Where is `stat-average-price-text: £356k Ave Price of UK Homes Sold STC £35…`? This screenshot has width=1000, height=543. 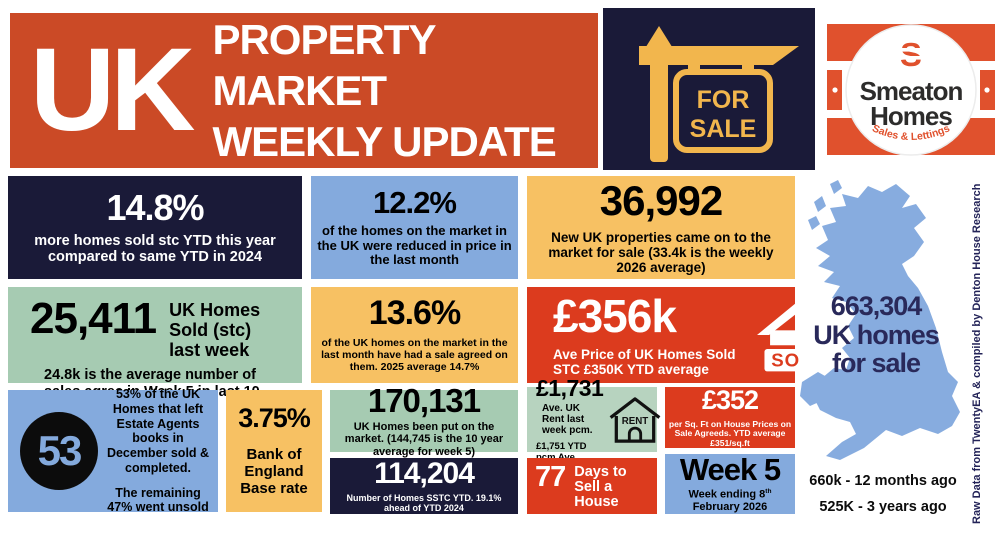
stat-average-price-text: £356k Ave Price of UK Homes Sold STC £35… is located at coordinates (648, 335).